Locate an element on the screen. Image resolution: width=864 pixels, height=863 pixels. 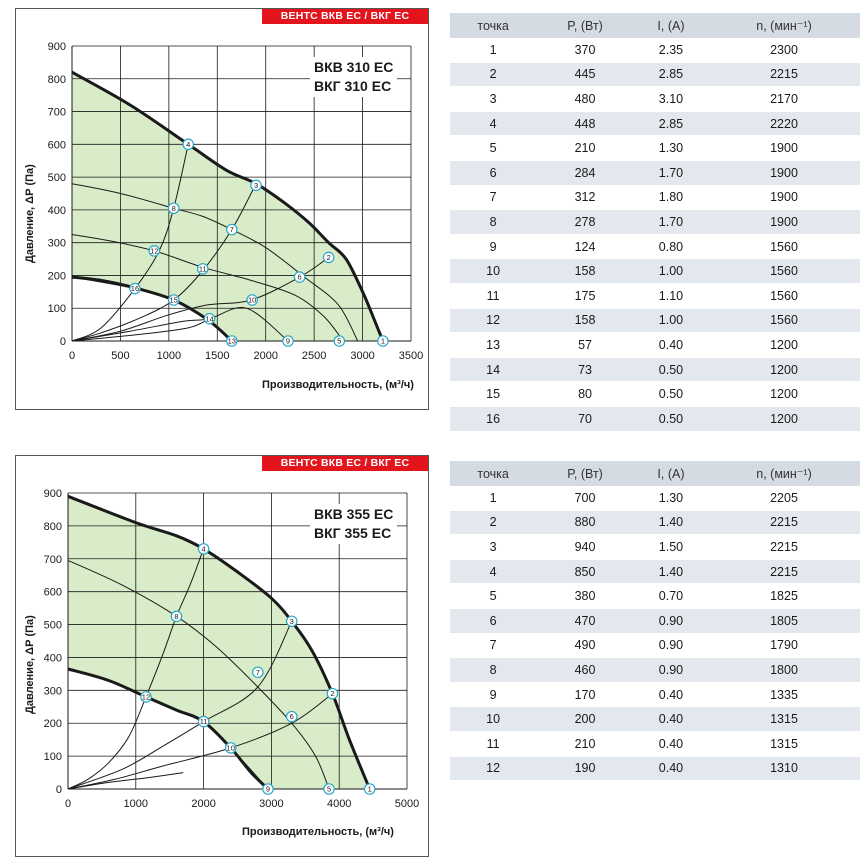
table-row: 12 158 1.00 1560 is located at coordinates (655, 321).